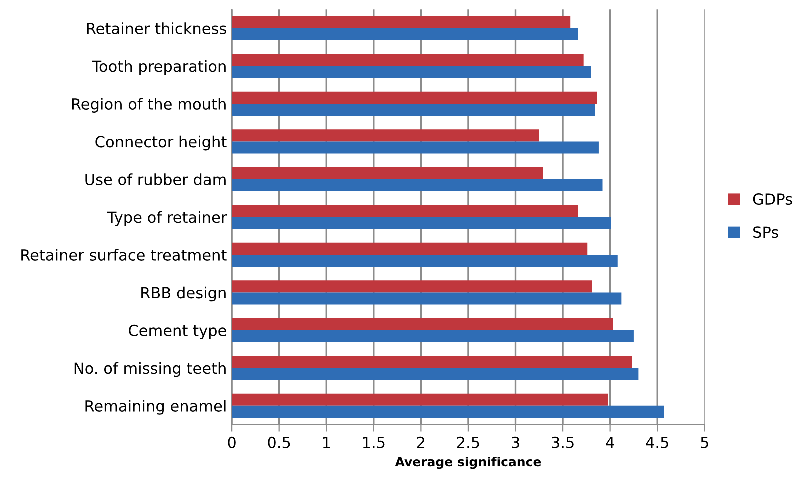 This screenshot has height=480, width=792. I want to click on y-tick-label: Cement type, so click(177, 332).